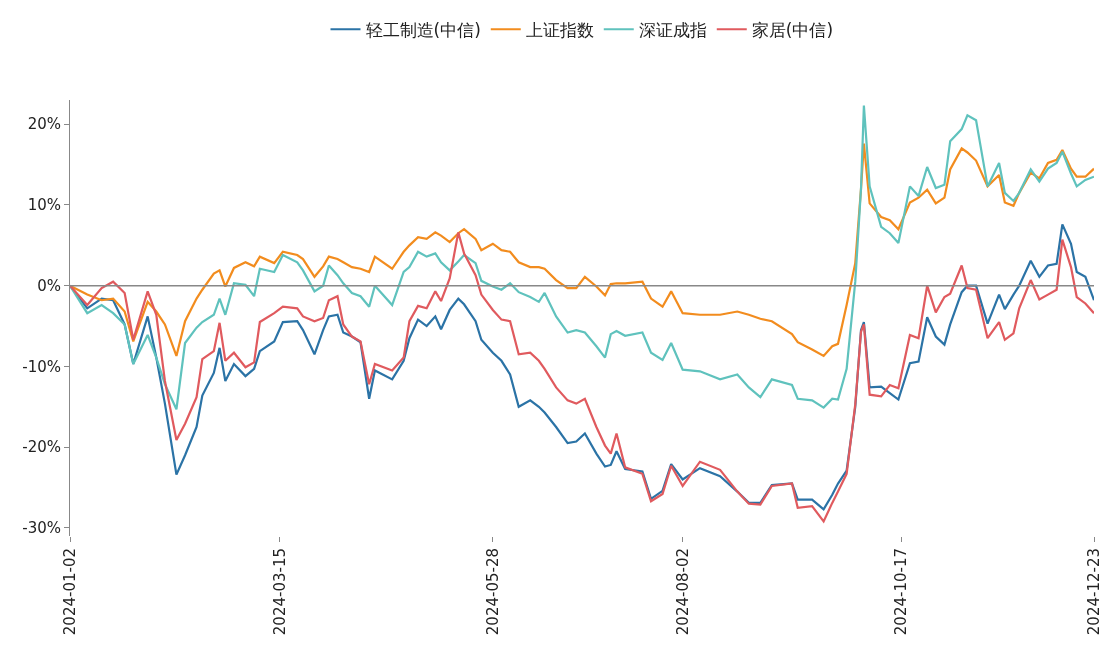  Describe the element at coordinates (49, 285) in the screenshot. I see `y-tick-label: 0%` at that location.